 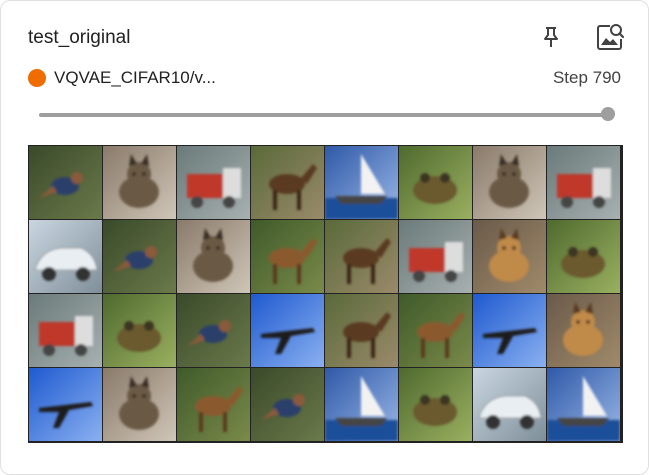 I want to click on image-search-icon, so click(x=610, y=39).